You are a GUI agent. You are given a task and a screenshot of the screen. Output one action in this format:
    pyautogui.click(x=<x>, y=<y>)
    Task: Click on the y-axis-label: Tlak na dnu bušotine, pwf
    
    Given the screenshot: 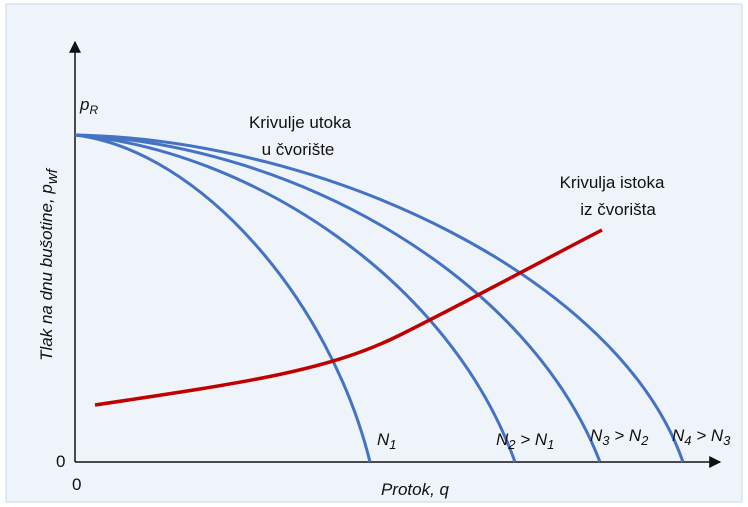 What is the action you would take?
    pyautogui.click(x=49, y=264)
    